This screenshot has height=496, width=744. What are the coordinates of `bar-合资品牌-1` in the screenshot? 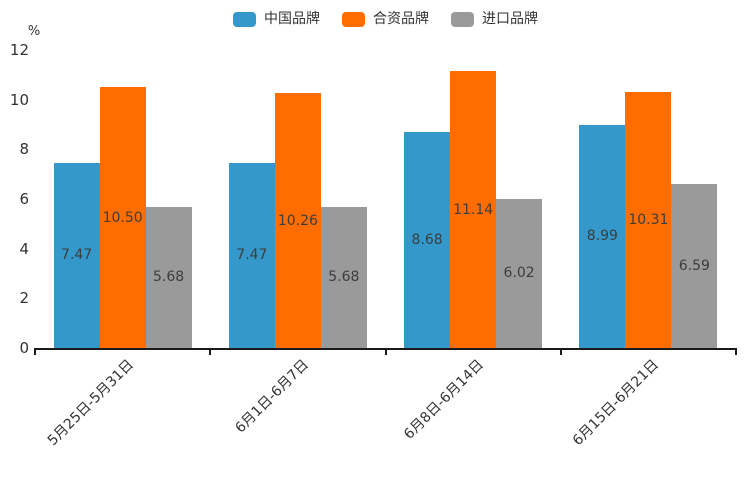 It's located at (122, 217).